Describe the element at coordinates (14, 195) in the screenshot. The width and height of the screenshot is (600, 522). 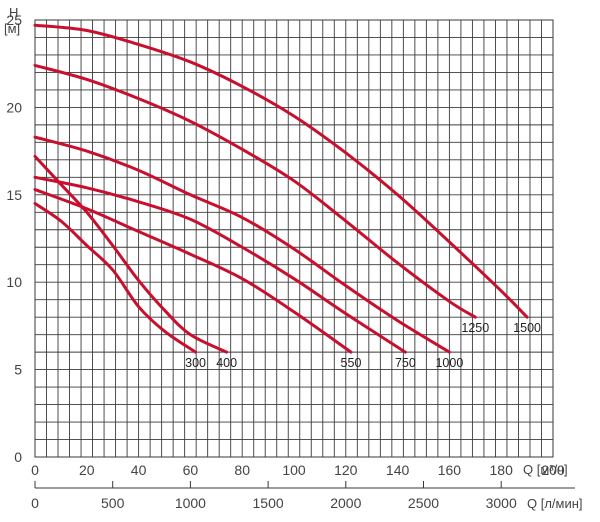
I see `y-tick-label: 15` at that location.